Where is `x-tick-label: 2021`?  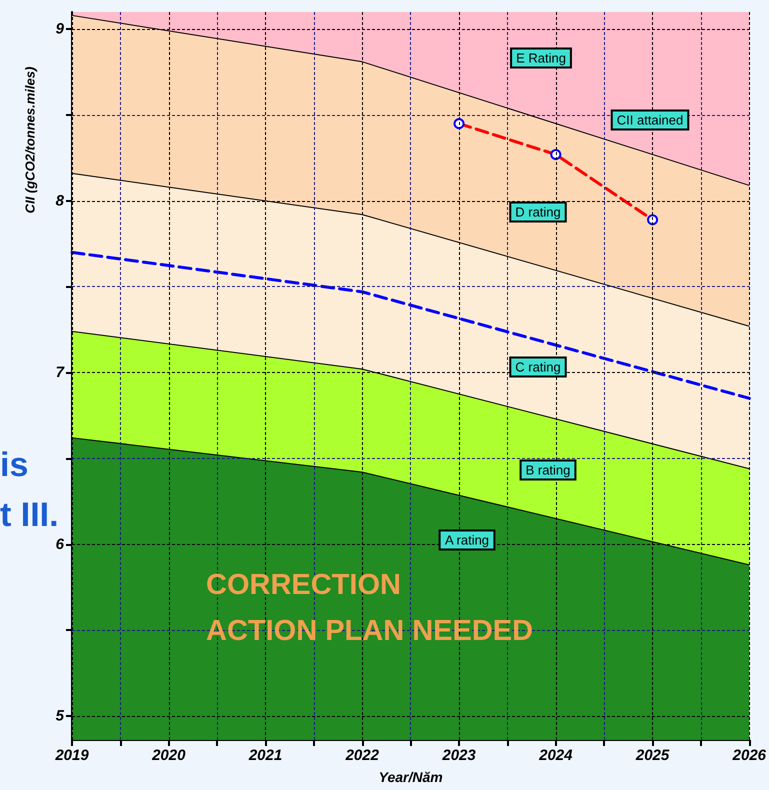 x-tick-label: 2021 is located at coordinates (265, 755).